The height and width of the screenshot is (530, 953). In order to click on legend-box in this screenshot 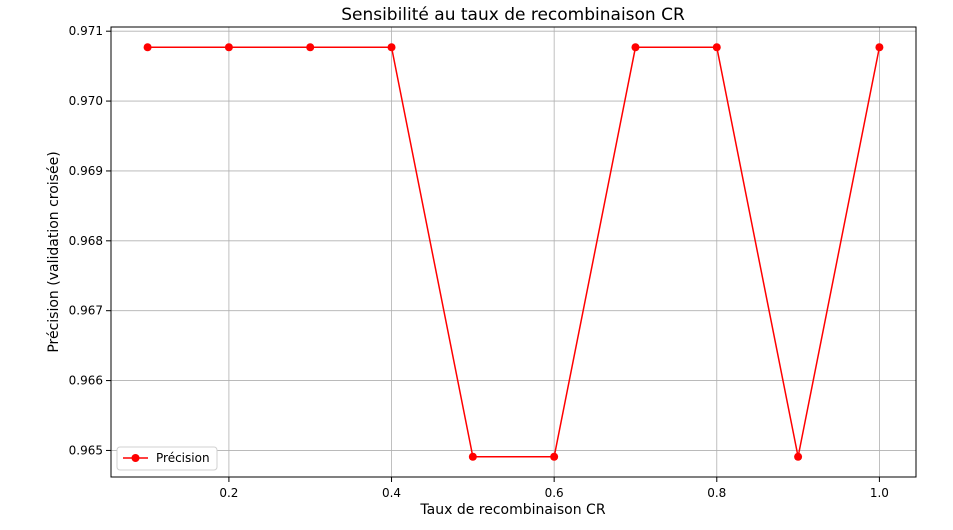, I will do `click(167, 458)`.